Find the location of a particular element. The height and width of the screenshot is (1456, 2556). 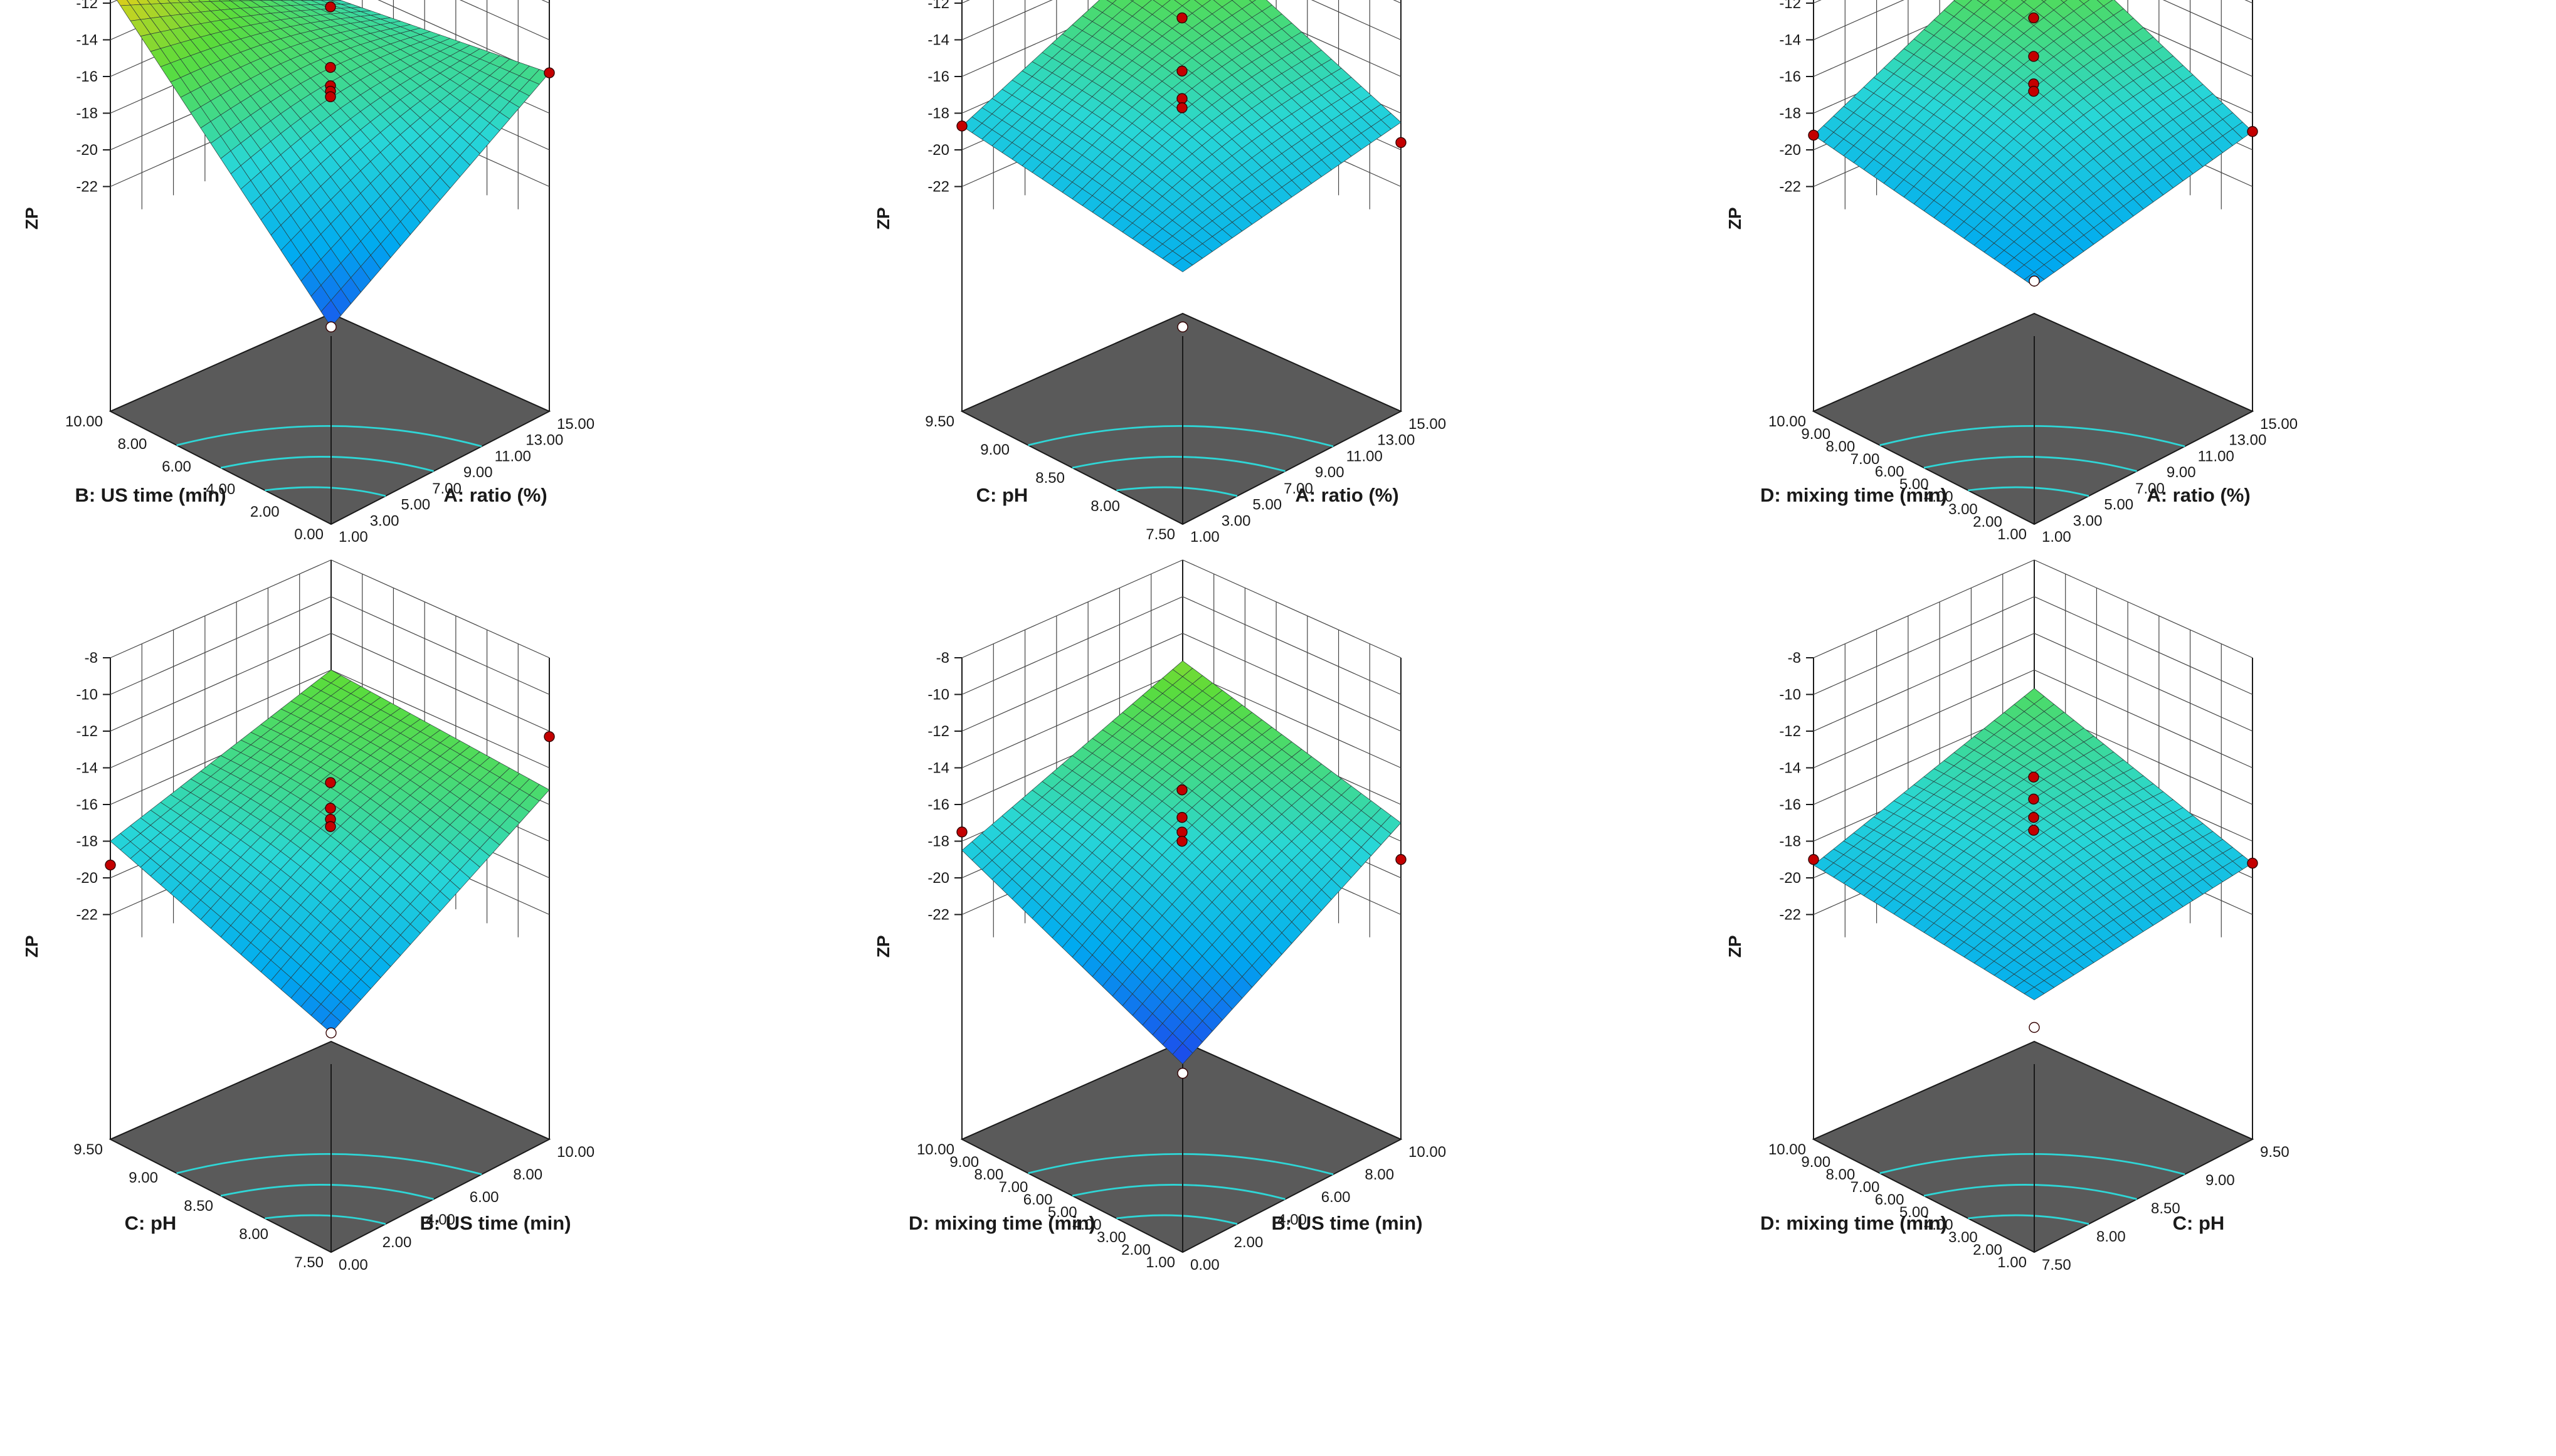

z-axis: -8-10-12-14-16-18-20-22 is located at coordinates (1796, 98).